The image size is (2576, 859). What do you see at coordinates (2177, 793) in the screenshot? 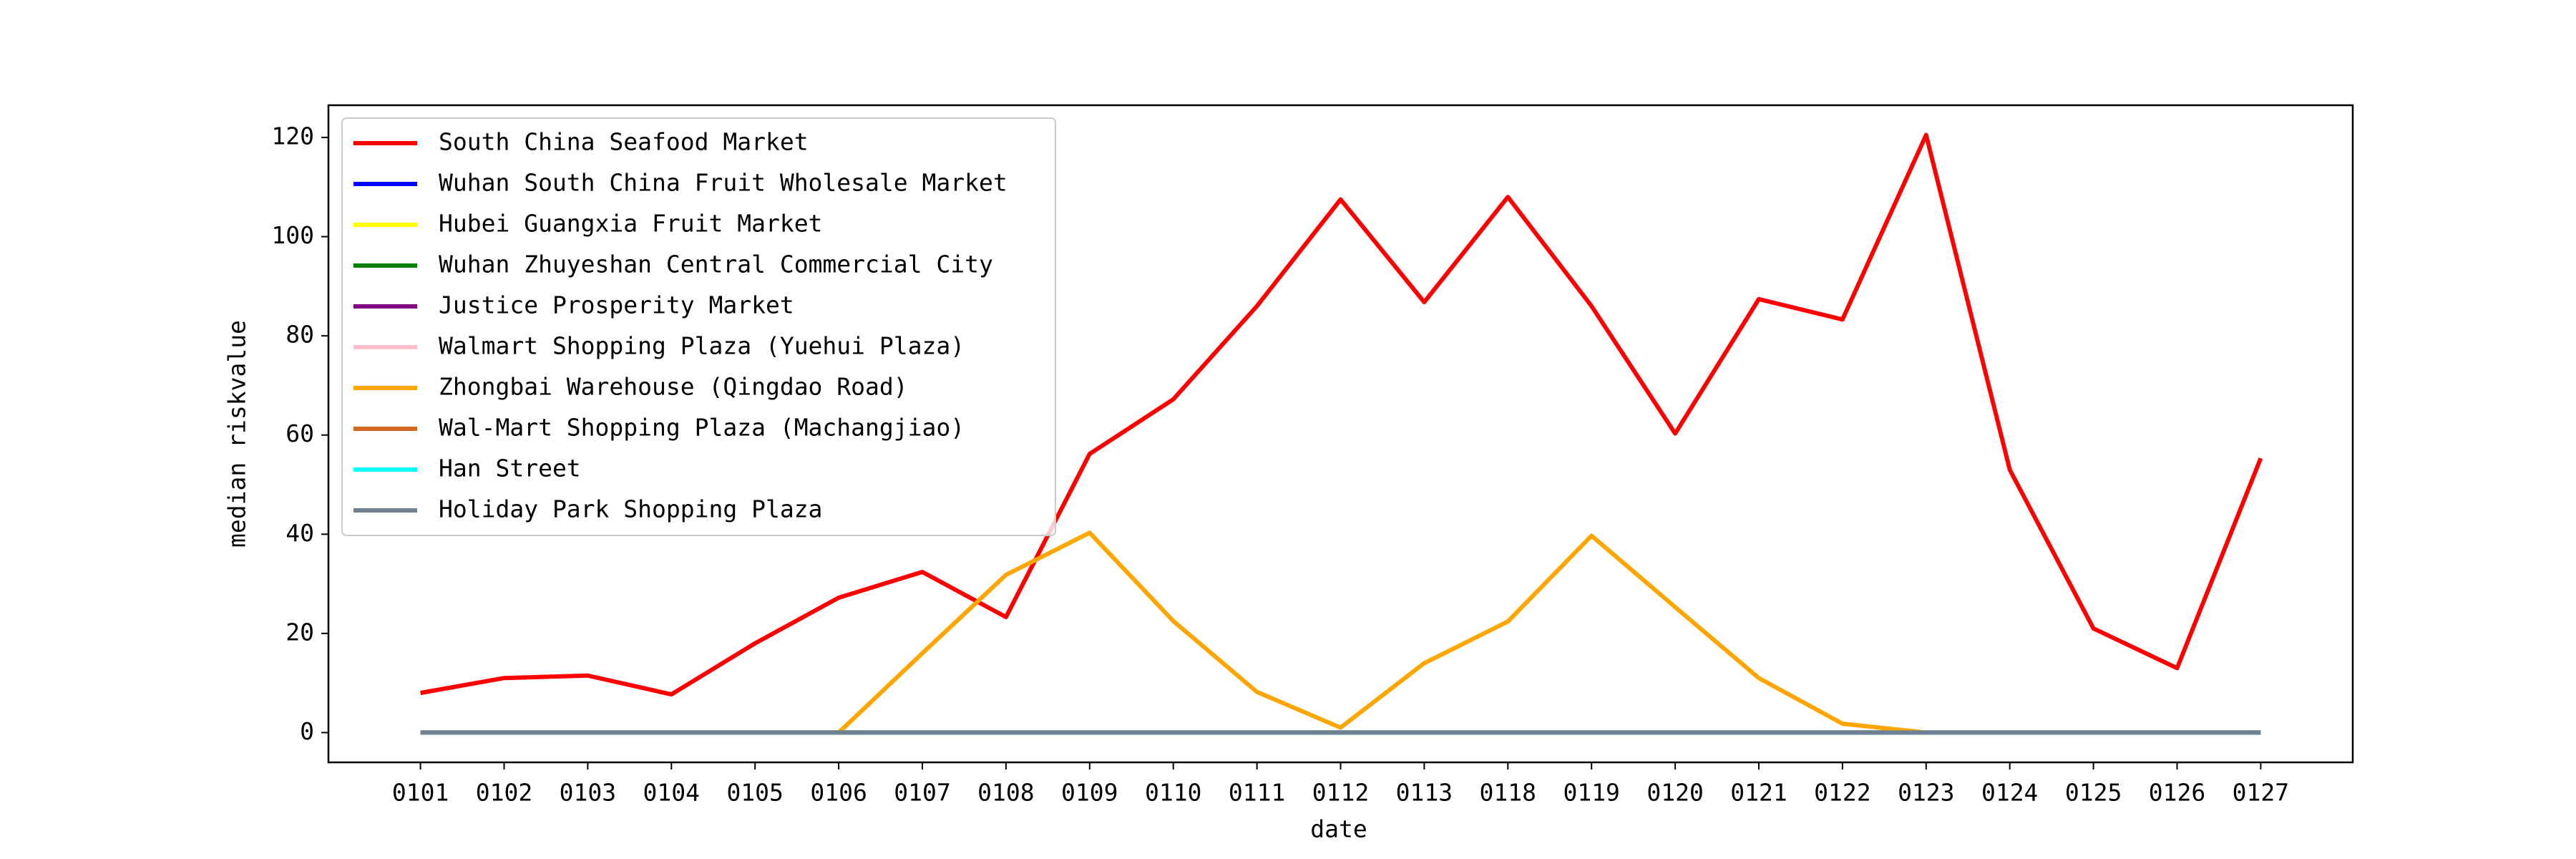
I see `x-tick-label: 0126` at bounding box center [2177, 793].